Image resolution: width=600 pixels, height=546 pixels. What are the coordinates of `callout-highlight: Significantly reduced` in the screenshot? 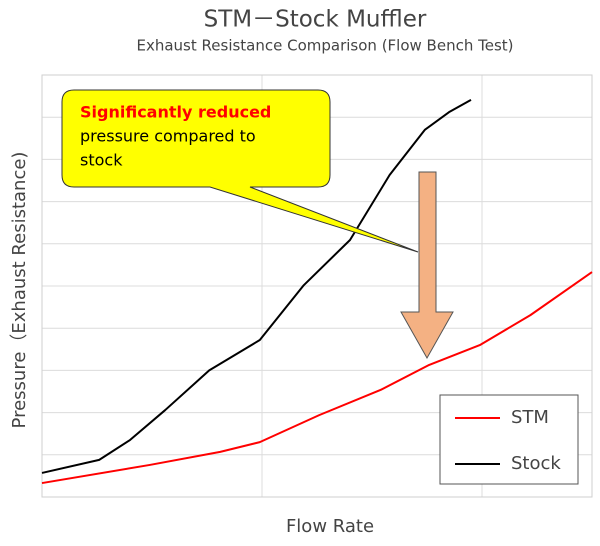 It's located at (175, 112).